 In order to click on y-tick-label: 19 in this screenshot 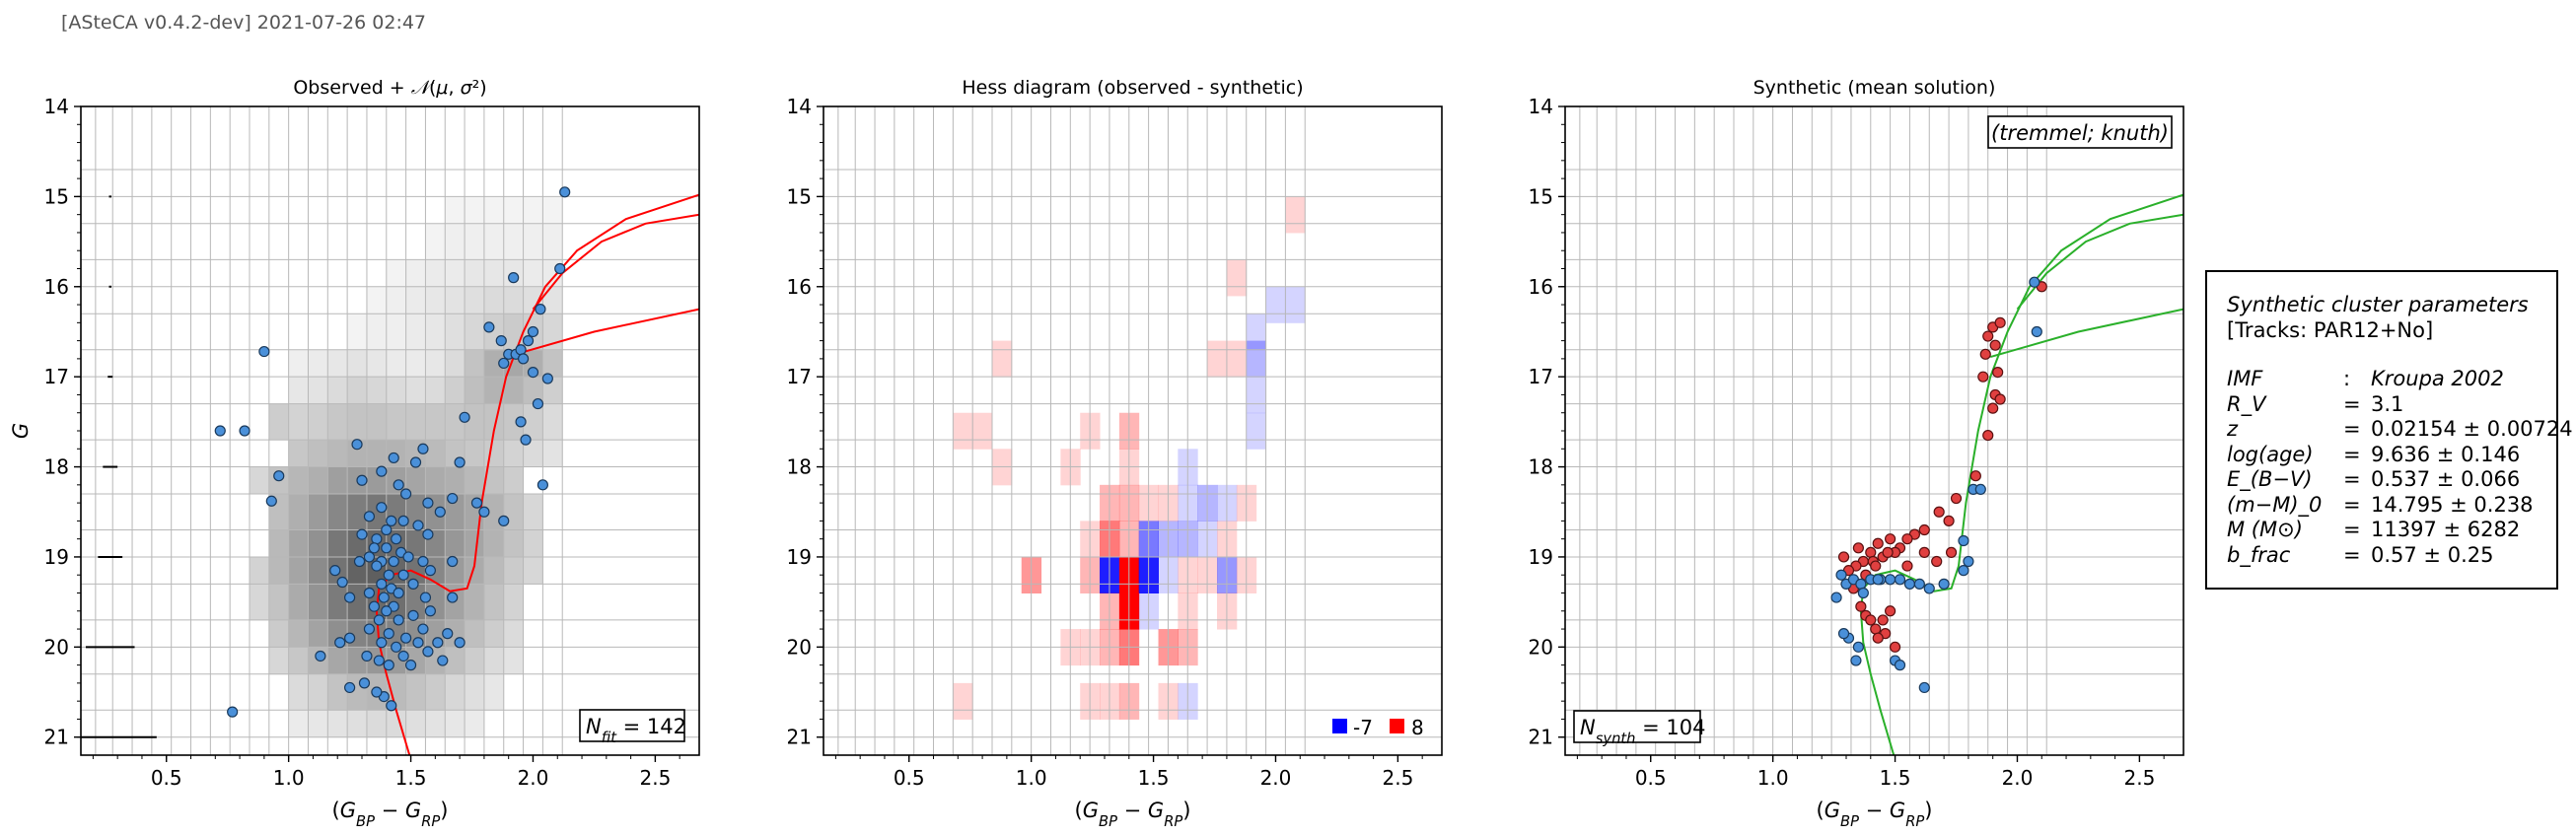, I will do `click(57, 557)`.